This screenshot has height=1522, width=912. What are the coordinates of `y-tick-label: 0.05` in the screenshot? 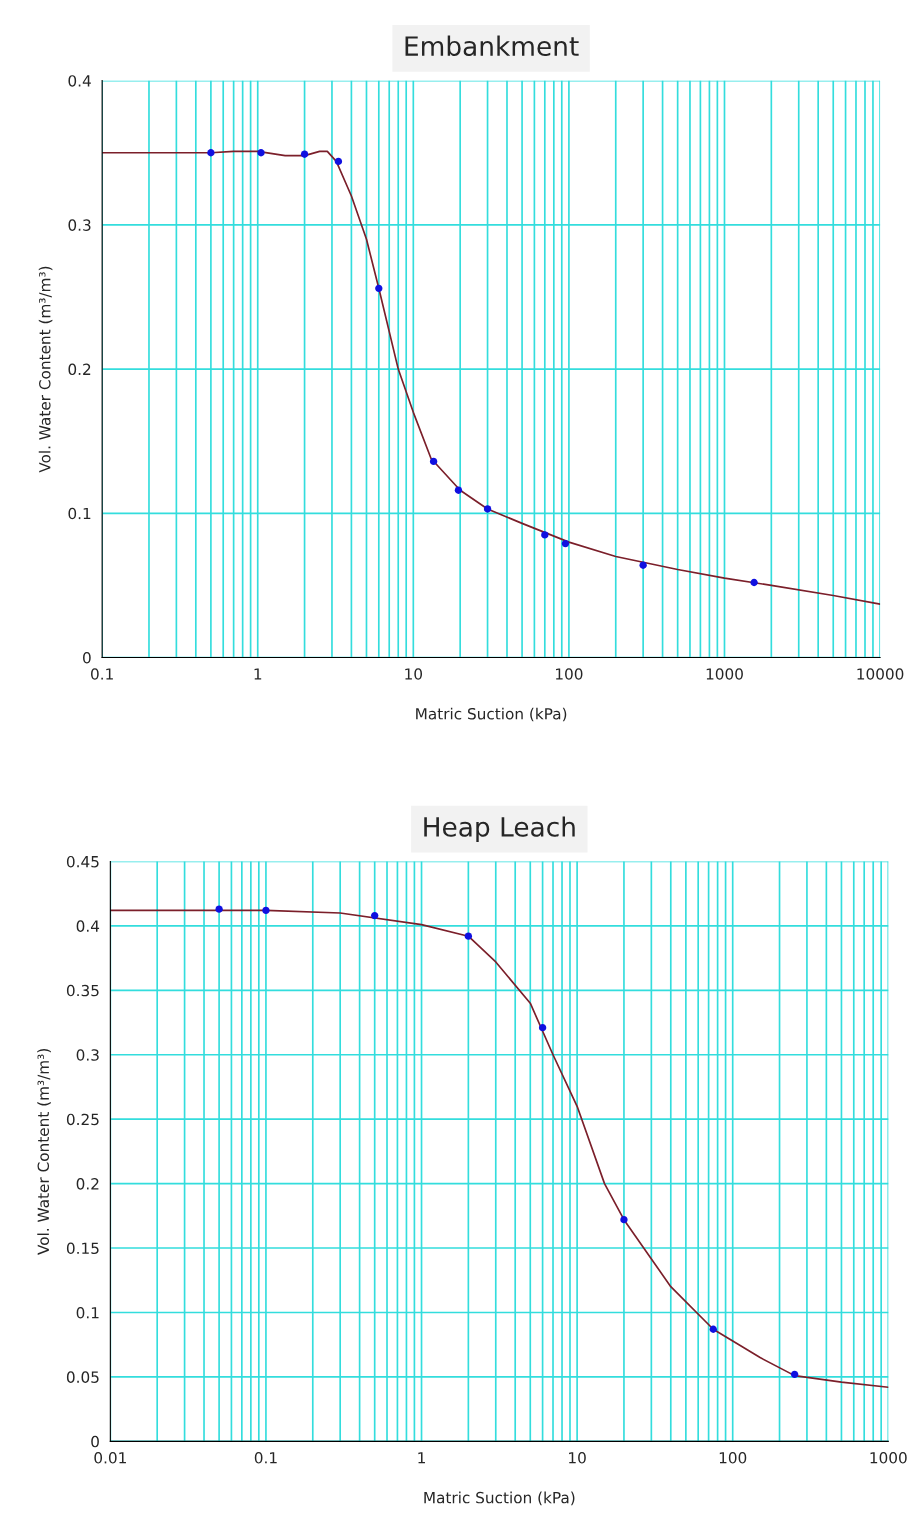 It's located at (82, 1377).